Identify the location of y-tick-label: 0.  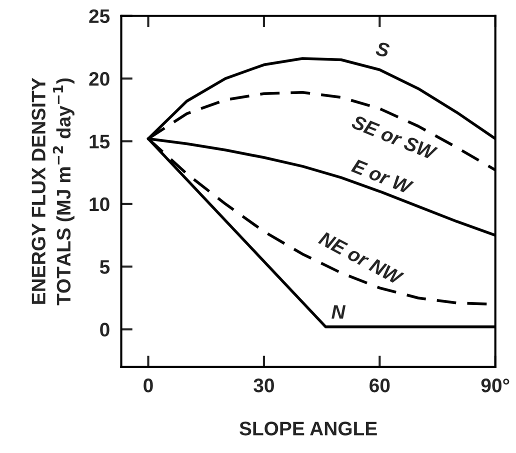
(105, 329).